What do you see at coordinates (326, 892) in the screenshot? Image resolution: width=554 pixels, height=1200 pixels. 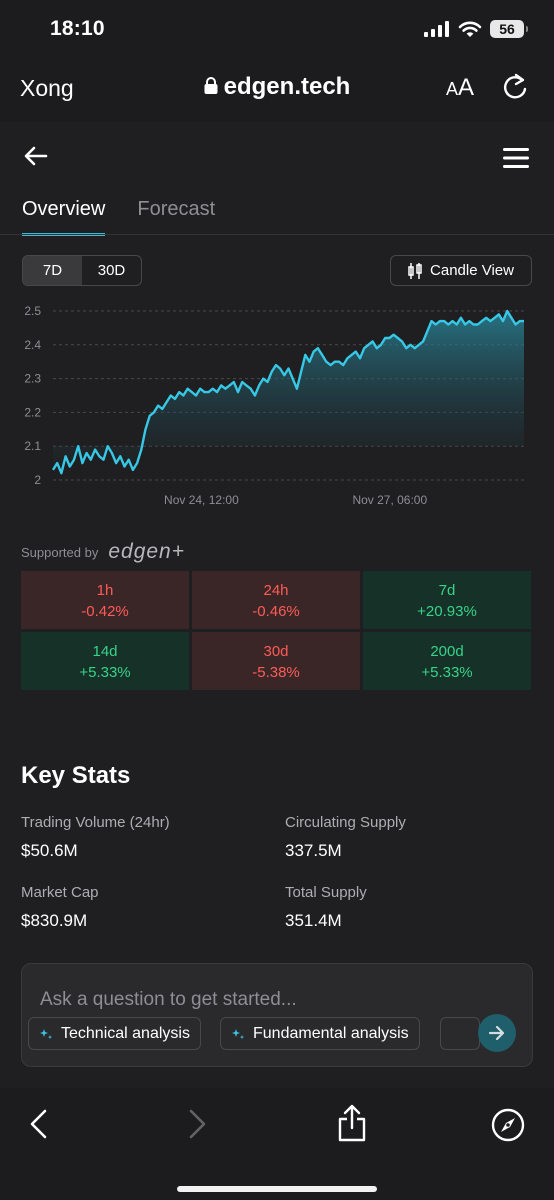 I see `stat-label: Total Supply` at bounding box center [326, 892].